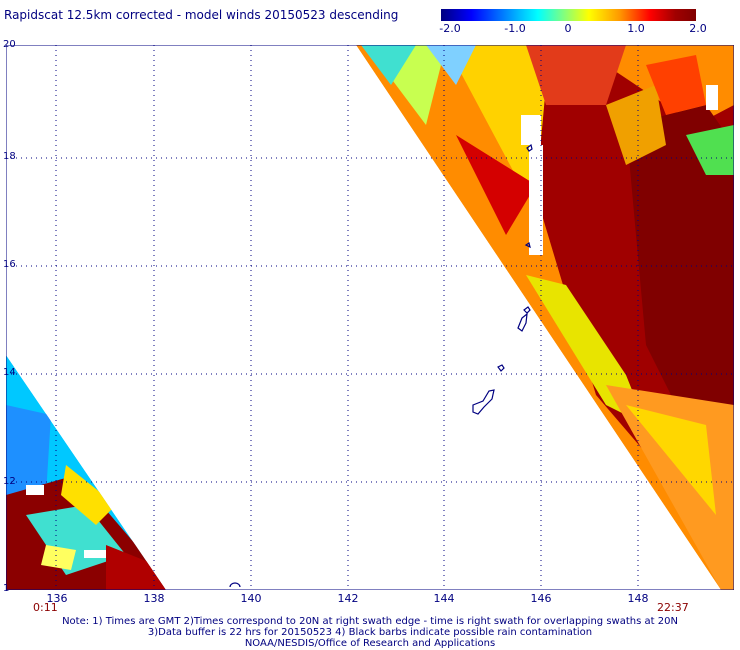 The image size is (740, 650). Describe the element at coordinates (9, 372) in the screenshot. I see `lat-label: 14` at that location.